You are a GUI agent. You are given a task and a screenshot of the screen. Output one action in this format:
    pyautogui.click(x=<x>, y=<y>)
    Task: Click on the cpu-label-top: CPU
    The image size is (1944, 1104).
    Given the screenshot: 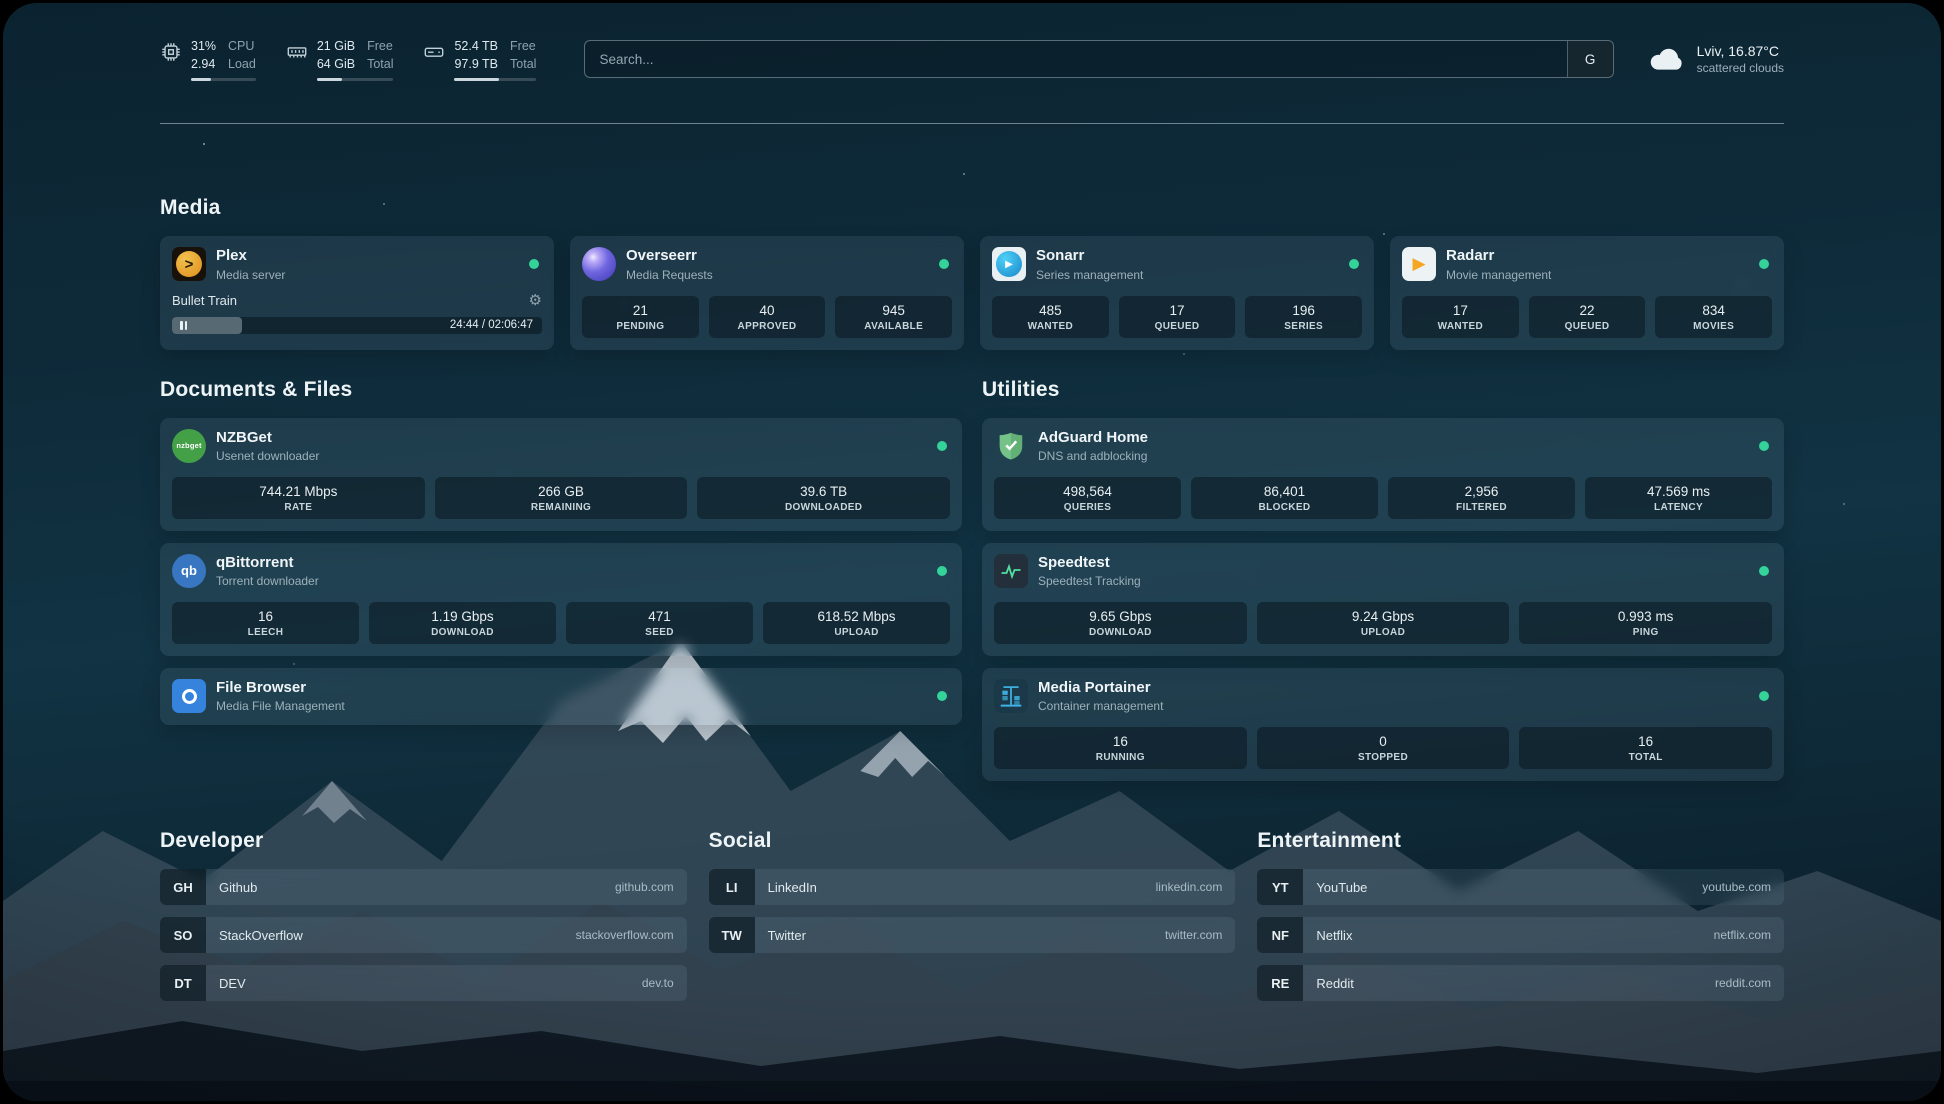 What is the action you would take?
    pyautogui.click(x=241, y=46)
    